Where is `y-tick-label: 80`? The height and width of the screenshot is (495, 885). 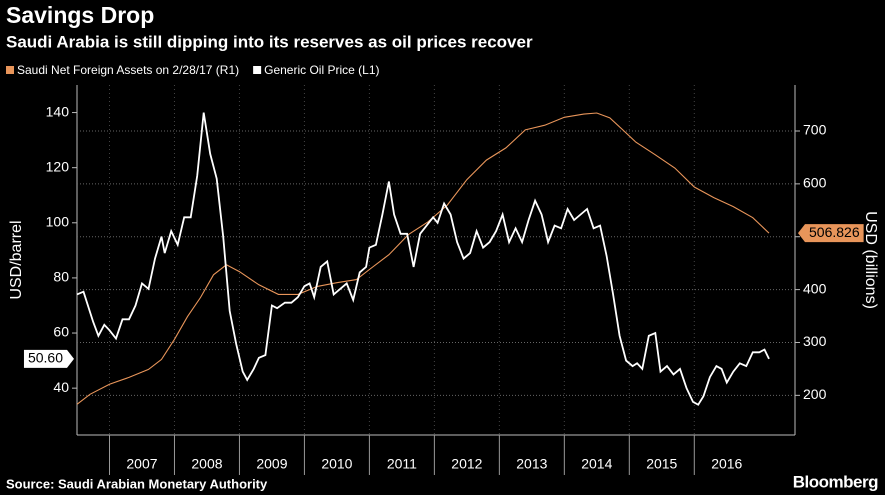
y-tick-label: 80 is located at coordinates (61, 277).